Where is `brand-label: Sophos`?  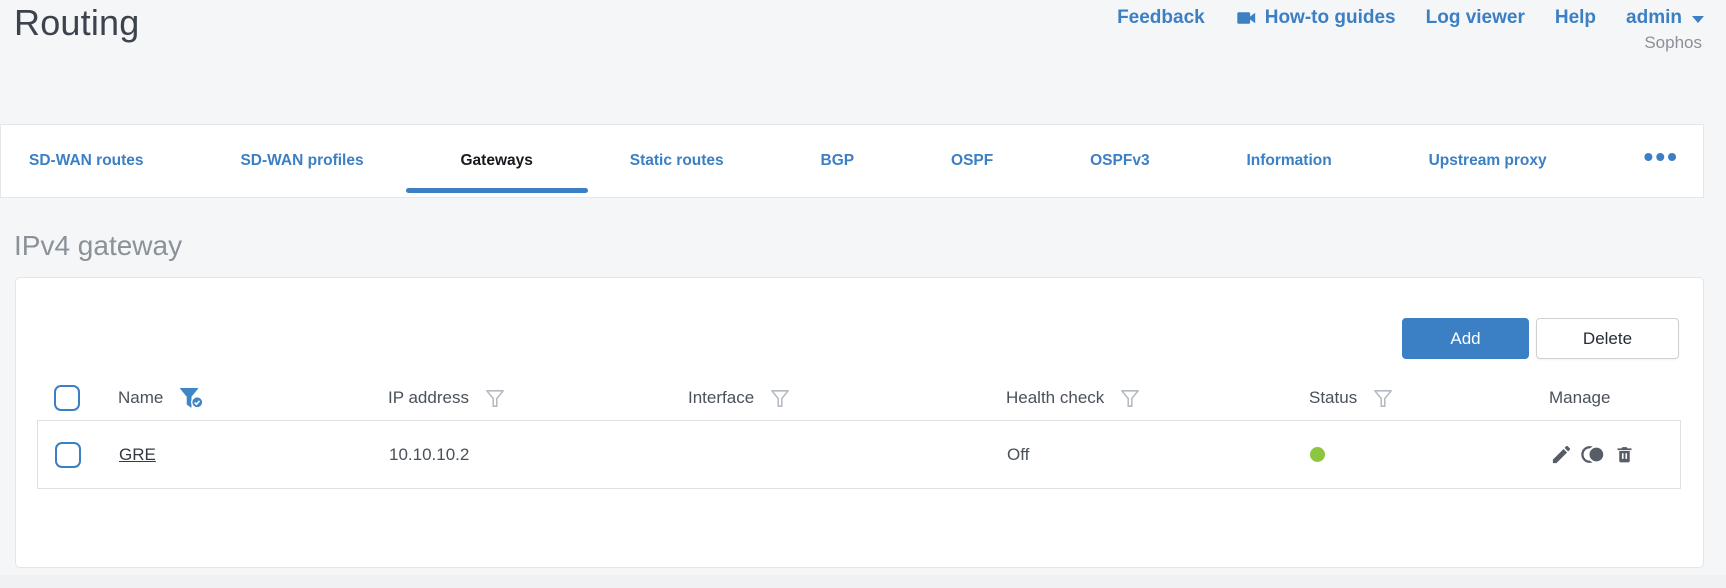
brand-label: Sophos is located at coordinates (1673, 42).